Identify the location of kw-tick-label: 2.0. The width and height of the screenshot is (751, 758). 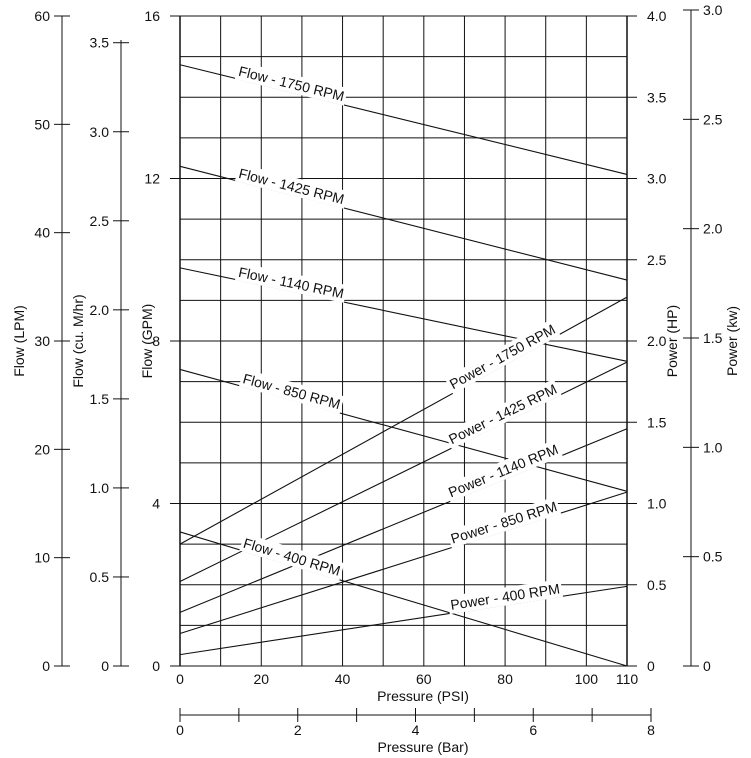
(713, 229).